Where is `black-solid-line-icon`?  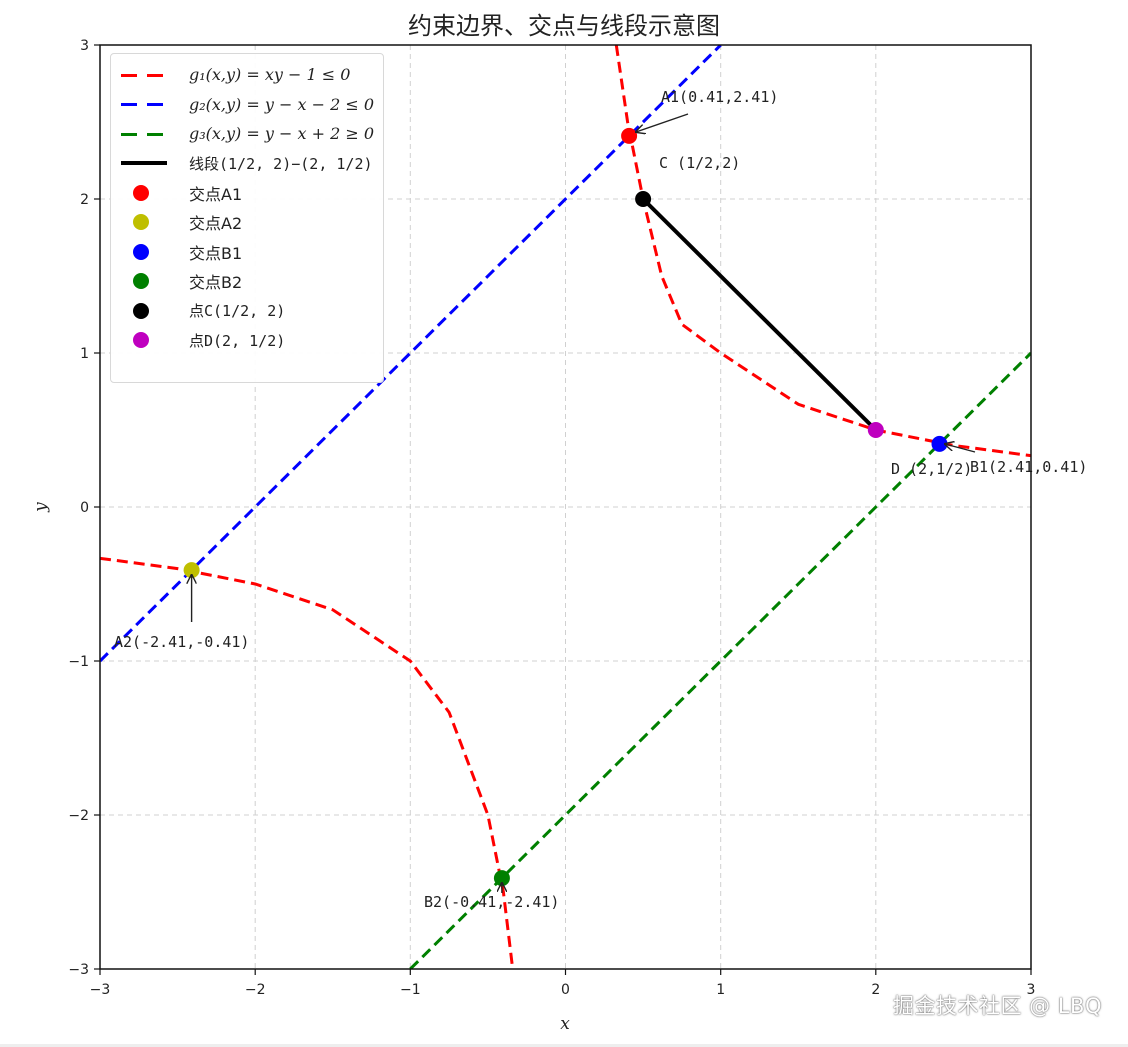
black-solid-line-icon is located at coordinates (149, 163).